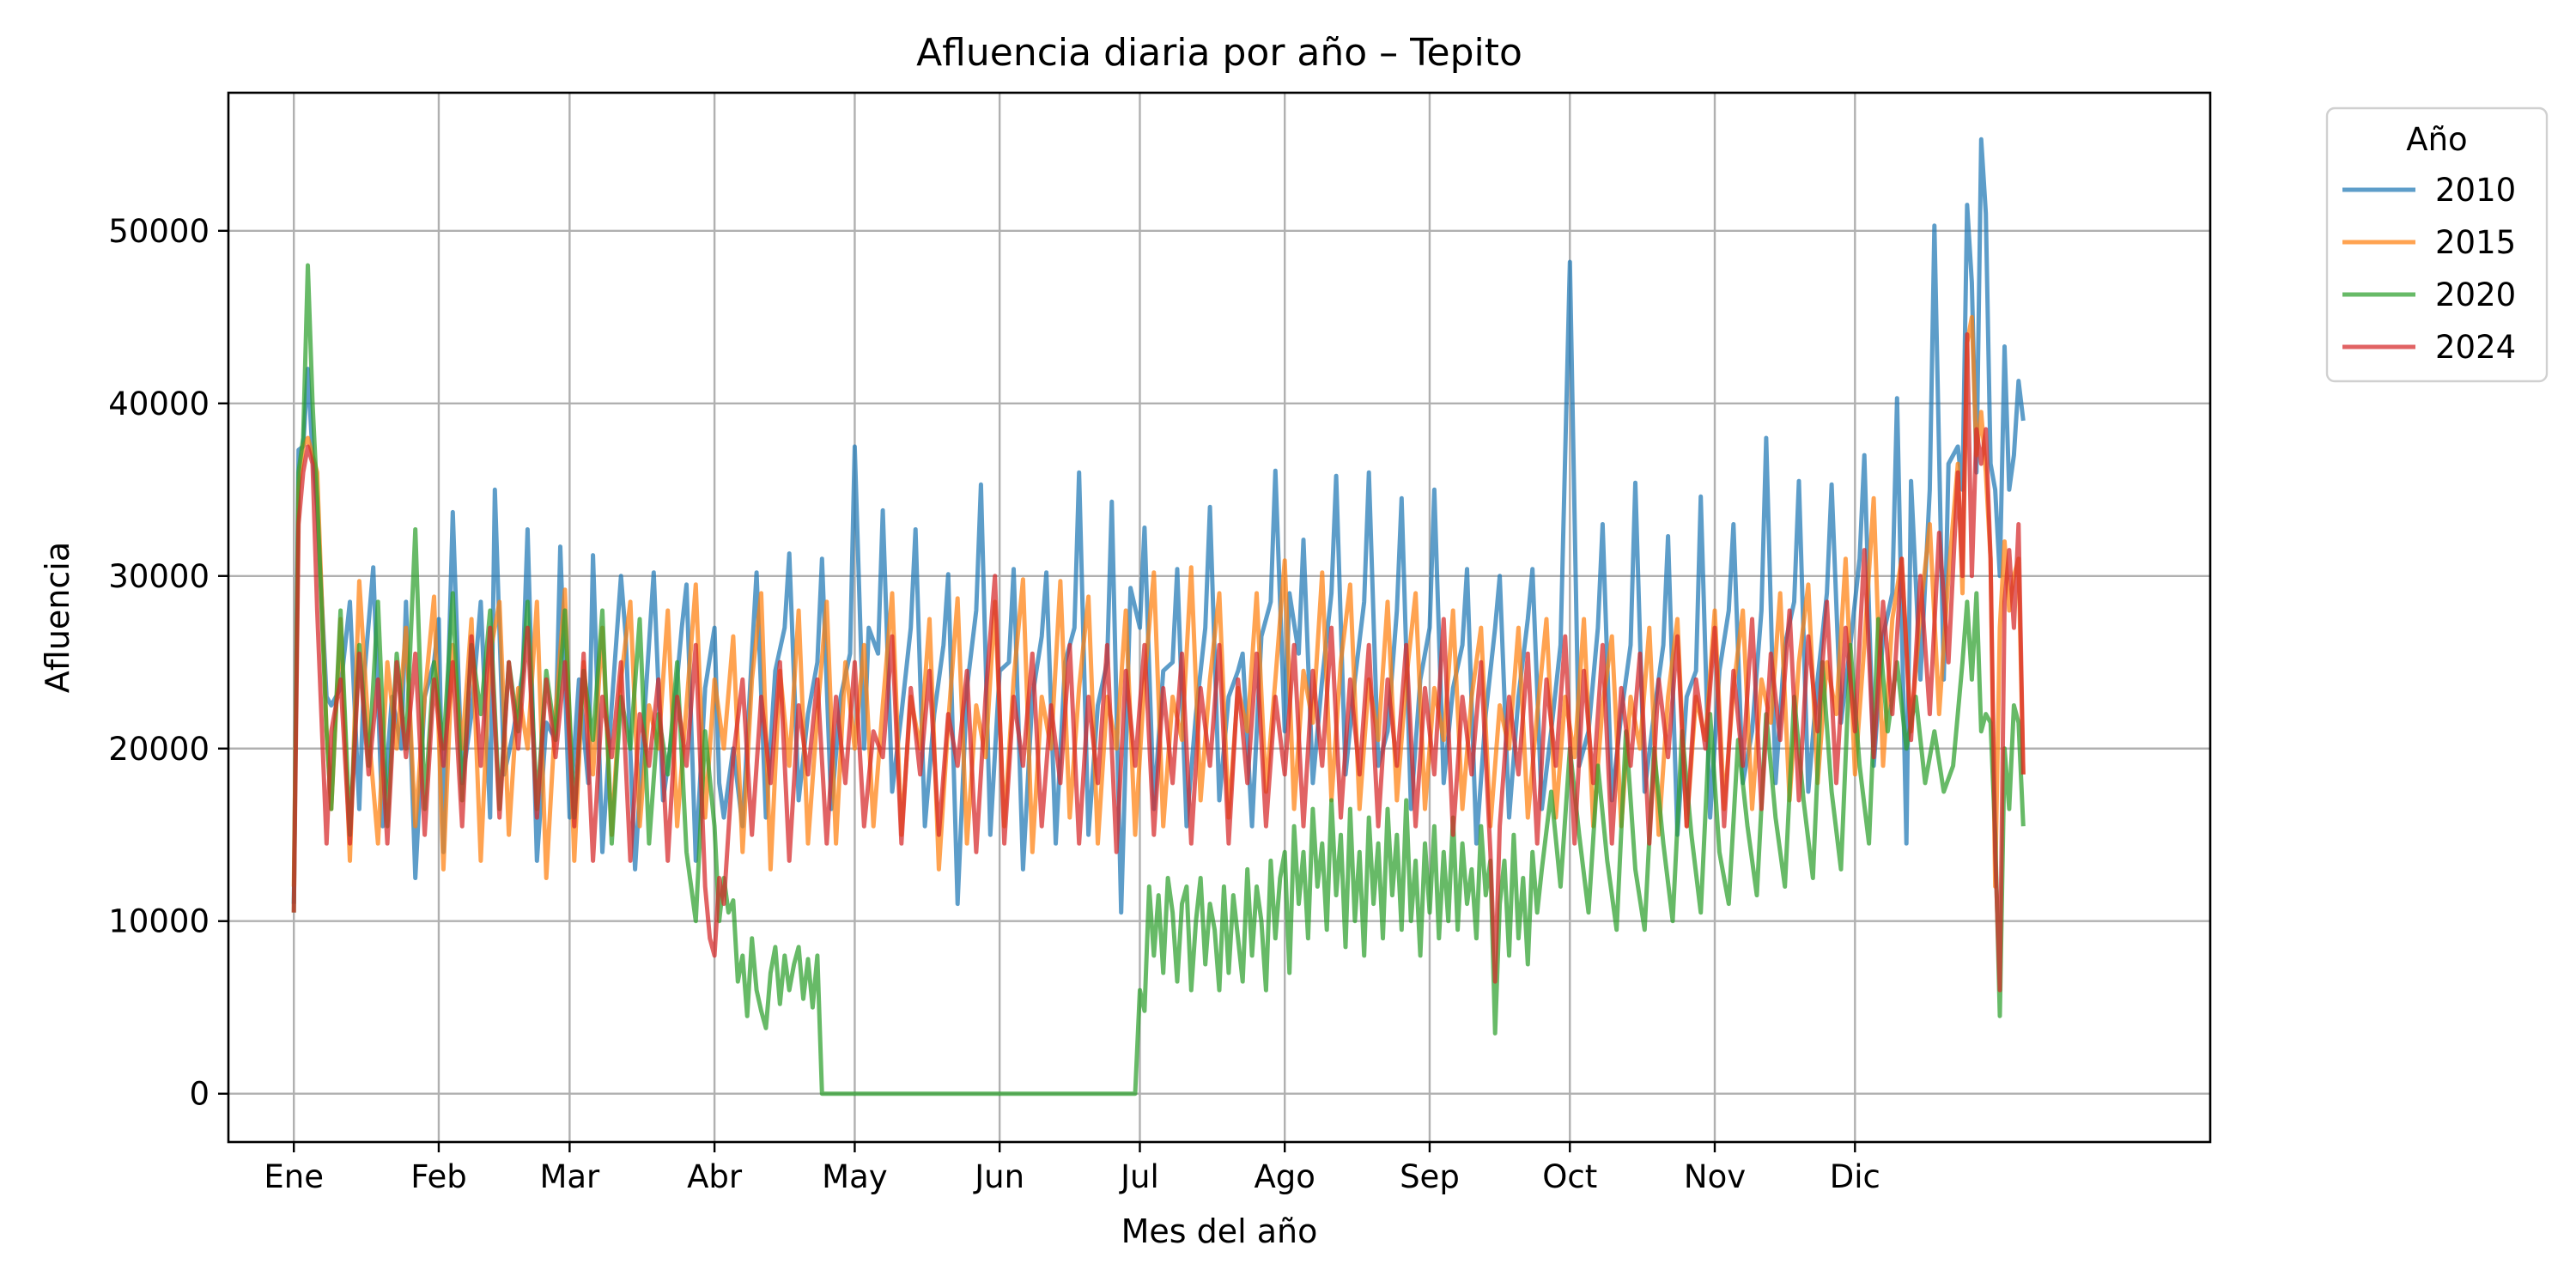  What do you see at coordinates (1430, 1177) in the screenshot?
I see `x-tick-label: Sep` at bounding box center [1430, 1177].